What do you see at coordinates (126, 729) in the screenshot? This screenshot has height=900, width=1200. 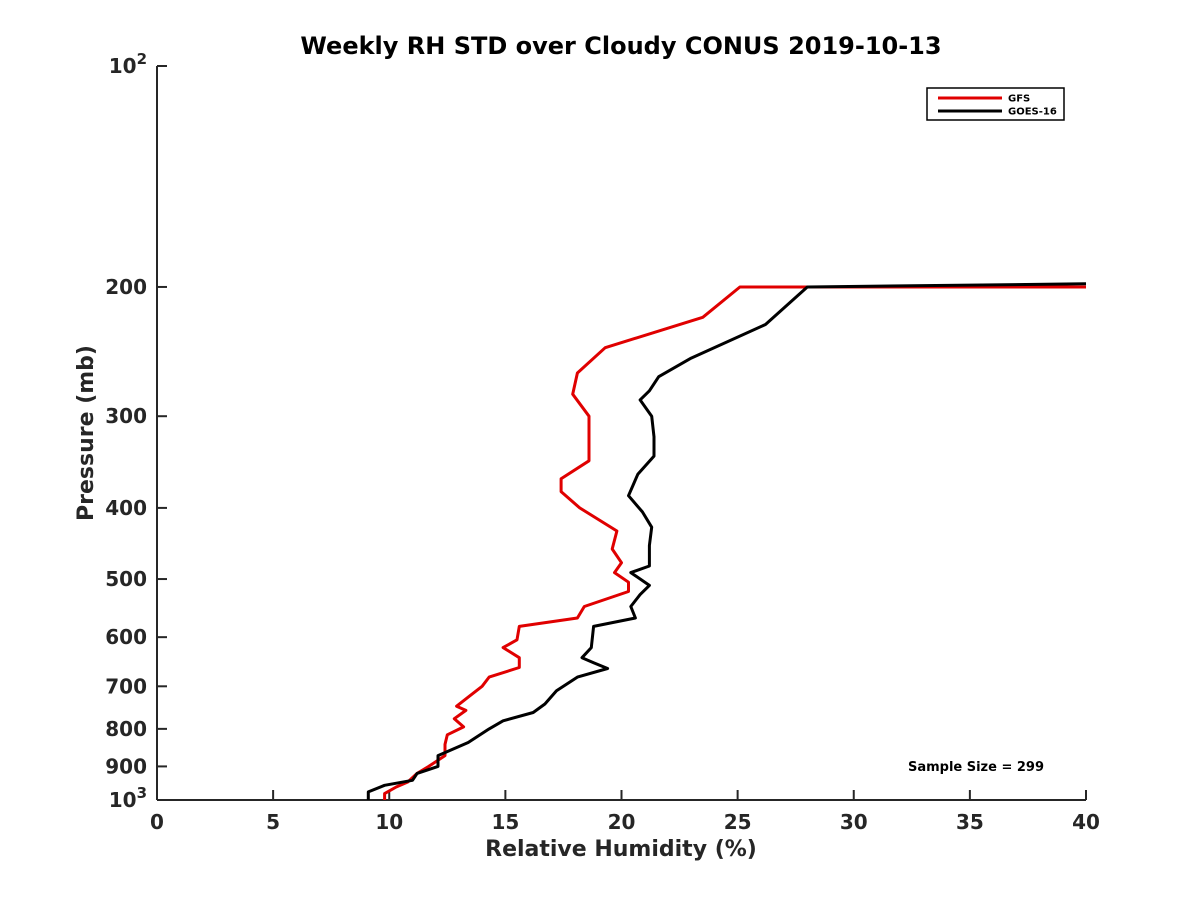 I see `y-tick-label: 800` at bounding box center [126, 729].